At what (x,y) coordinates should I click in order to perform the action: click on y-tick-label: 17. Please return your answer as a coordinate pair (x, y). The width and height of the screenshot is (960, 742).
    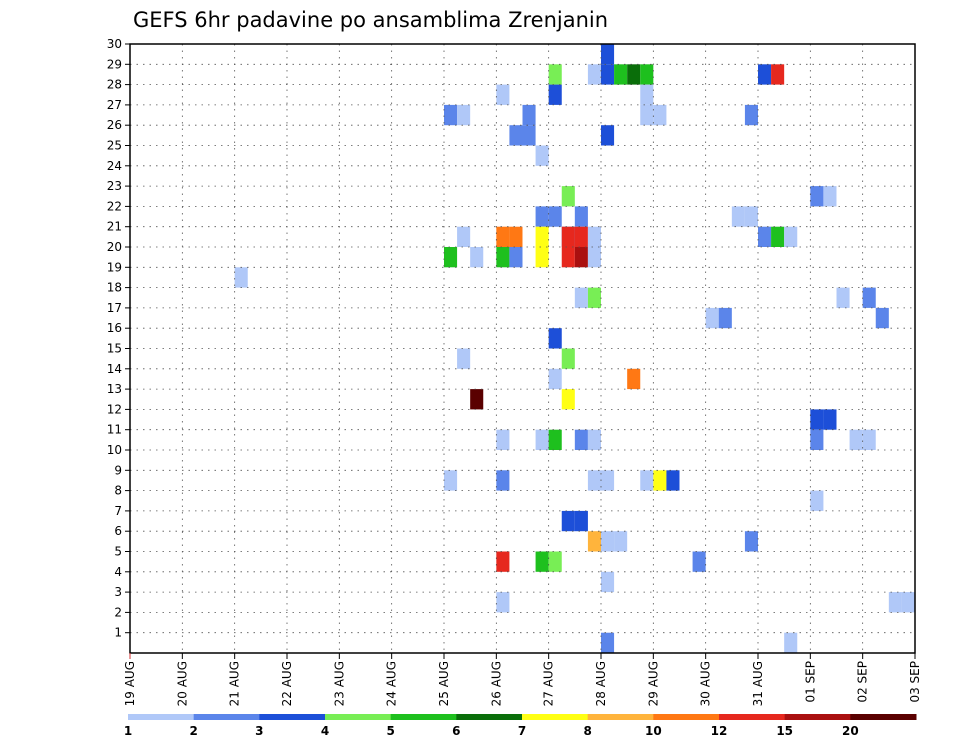
    Looking at the image, I should click on (114, 308).